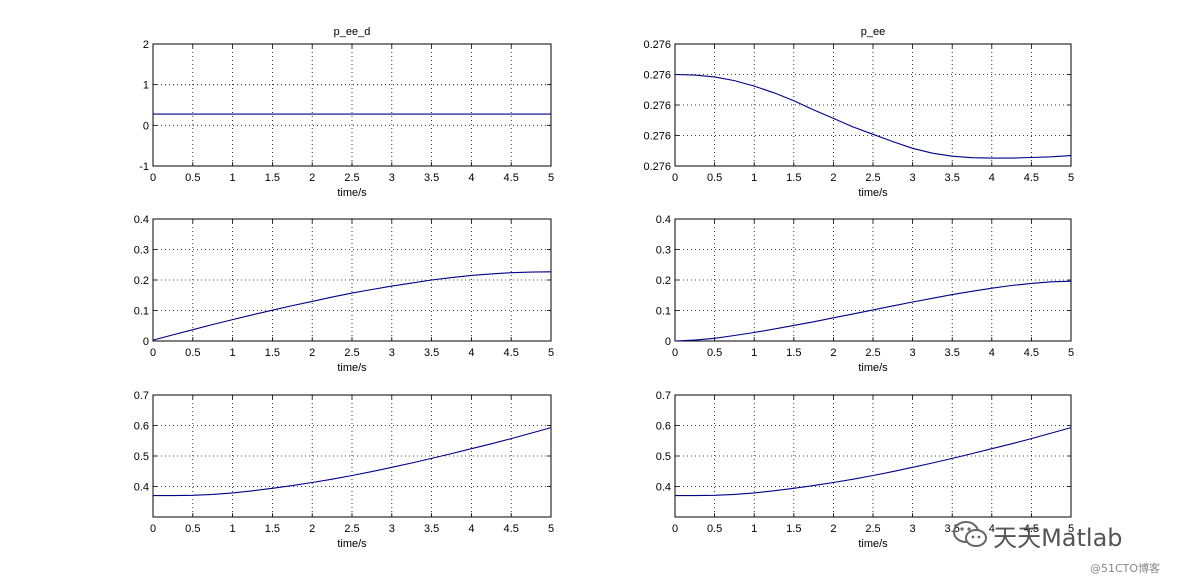 The height and width of the screenshot is (586, 1184). I want to click on subplot-3: 0 0.5 1 1.5 2 2.5 3 3.5 4 4.5 5 0 0.1 0.2 0.3 0.4 time/s, so click(344, 294).